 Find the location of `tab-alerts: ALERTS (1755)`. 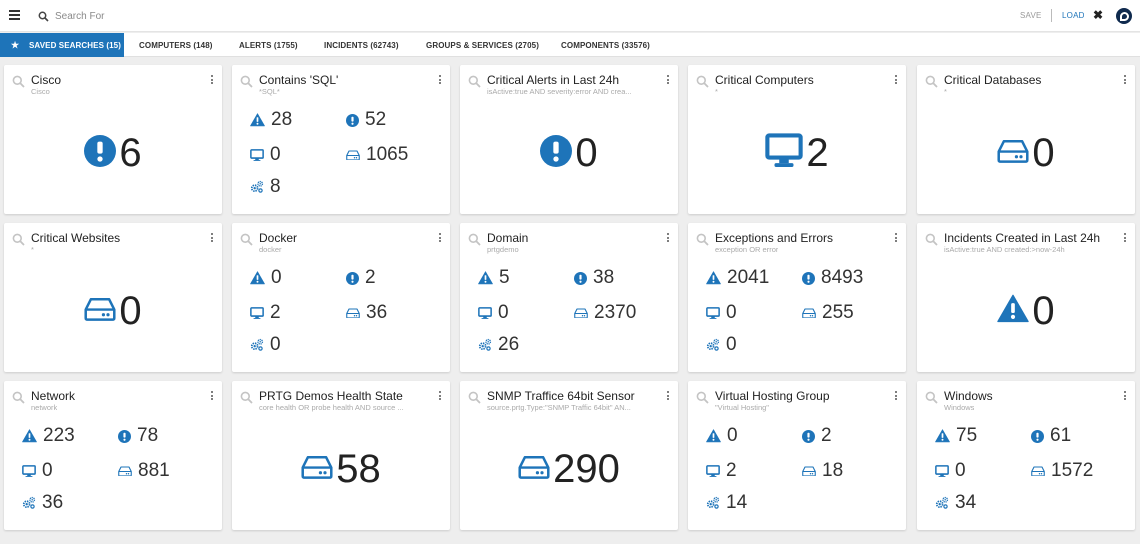

tab-alerts: ALERTS (1755) is located at coordinates (268, 45).